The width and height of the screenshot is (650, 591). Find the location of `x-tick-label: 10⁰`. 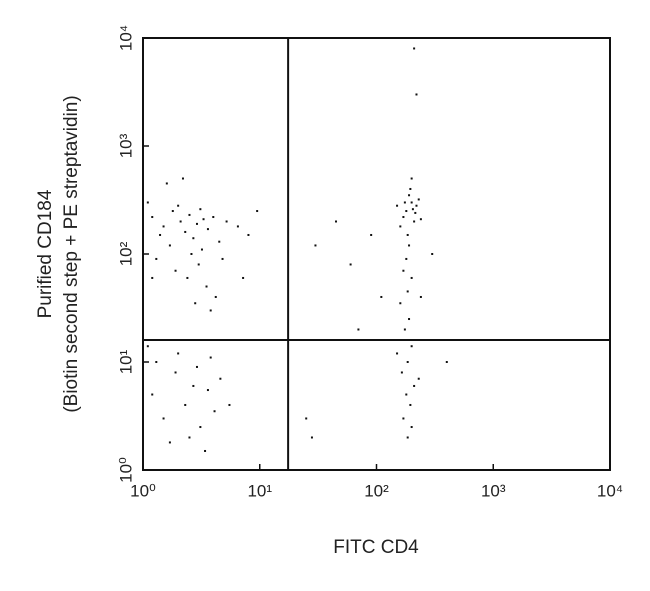

x-tick-label: 10⁰ is located at coordinates (143, 490).